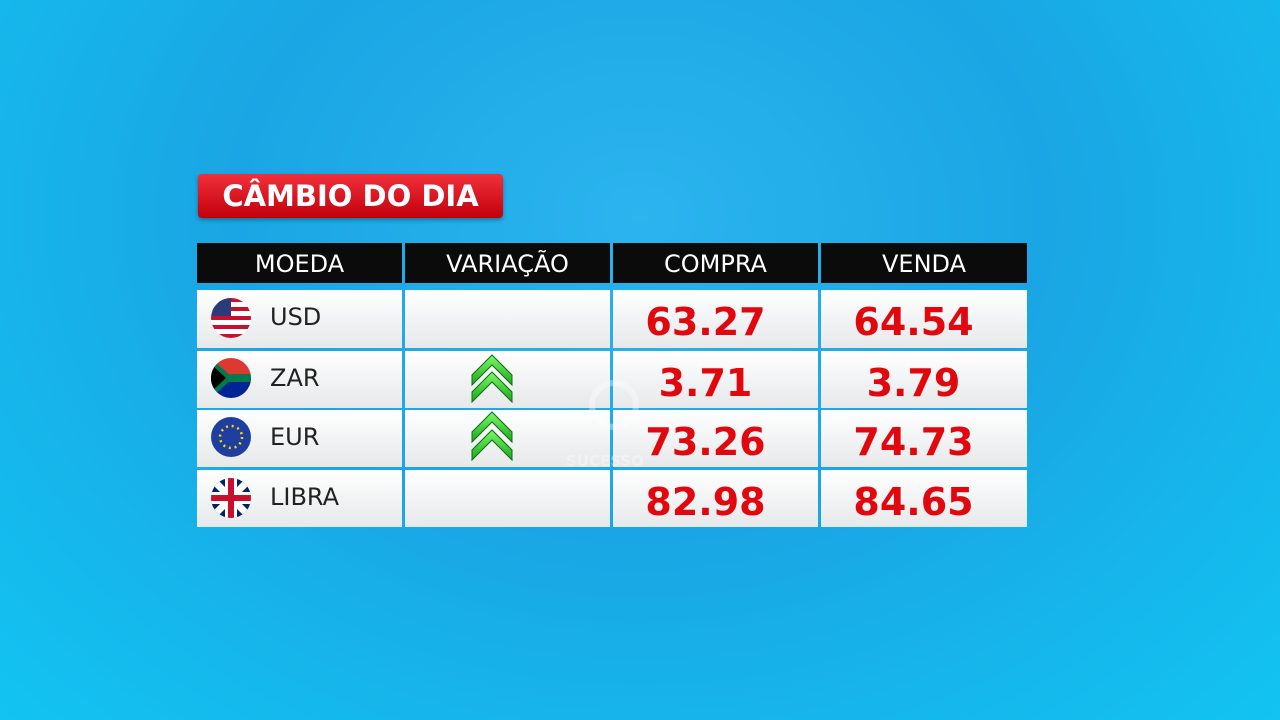 The image size is (1280, 720). Describe the element at coordinates (715, 263) in the screenshot. I see `header-cell: COMPRA` at that location.